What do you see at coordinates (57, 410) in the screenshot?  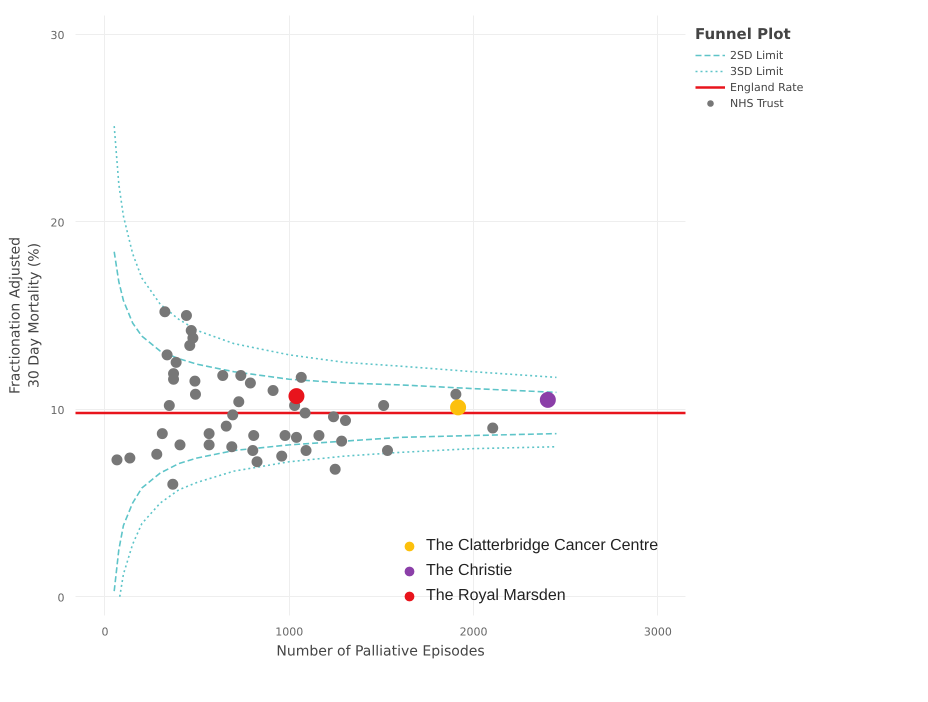 I see `y-tick-label: 10` at bounding box center [57, 410].